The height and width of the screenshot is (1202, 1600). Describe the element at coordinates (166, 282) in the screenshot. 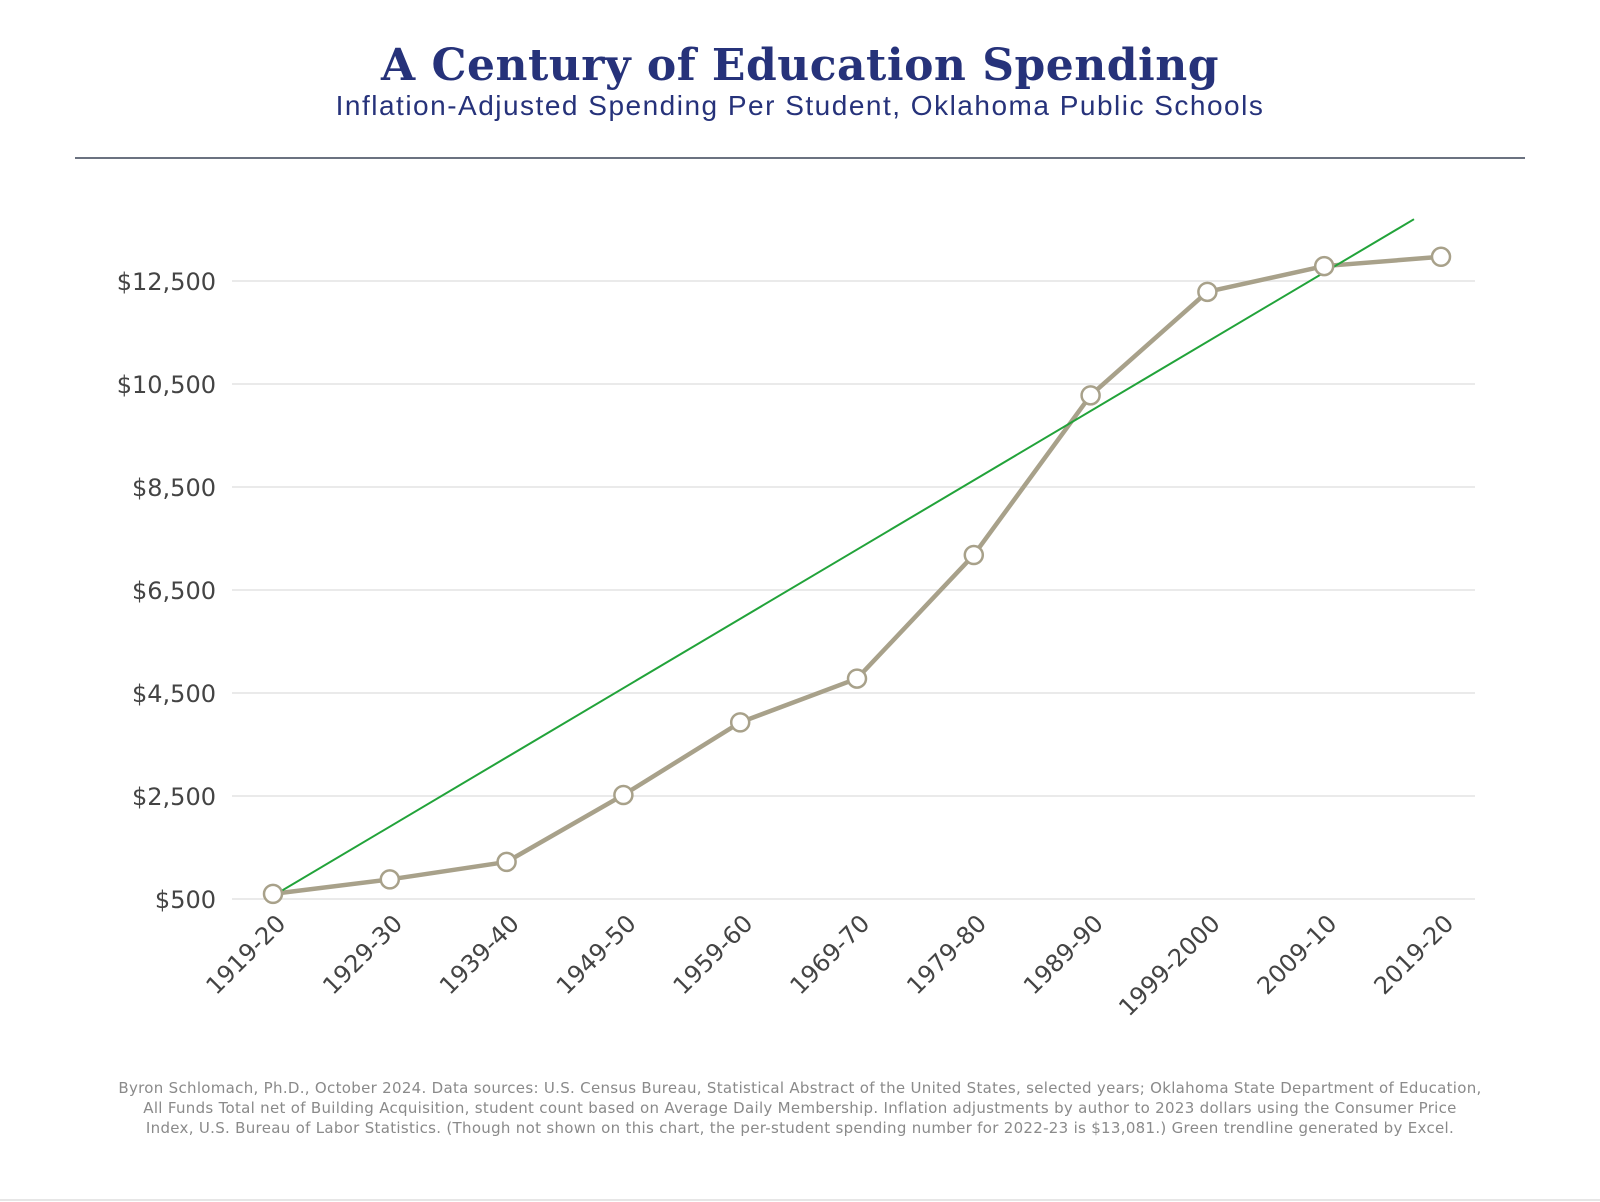

I see `y-tick-label: $12,500` at that location.